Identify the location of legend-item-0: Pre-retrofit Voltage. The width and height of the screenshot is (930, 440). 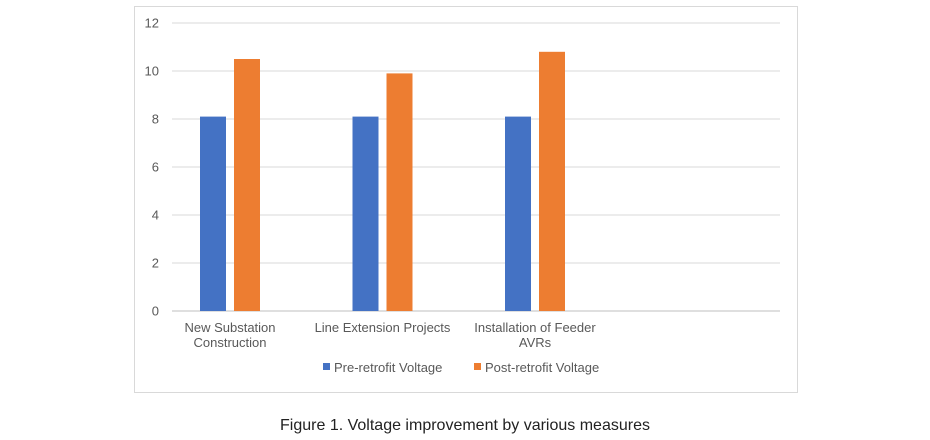
(382, 367).